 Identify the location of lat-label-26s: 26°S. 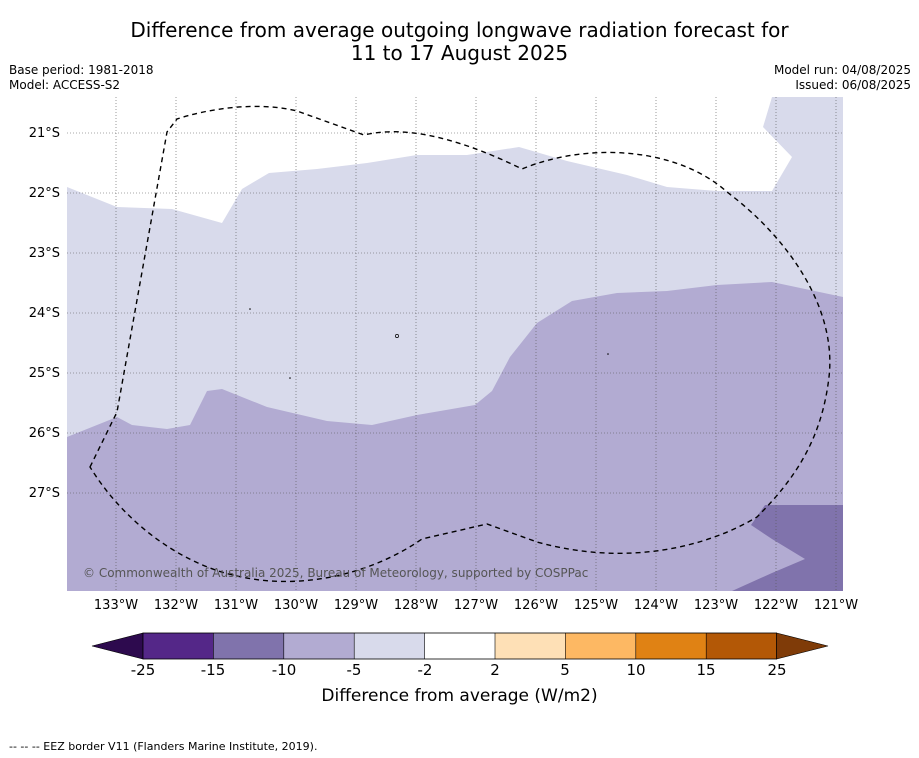
(44, 433).